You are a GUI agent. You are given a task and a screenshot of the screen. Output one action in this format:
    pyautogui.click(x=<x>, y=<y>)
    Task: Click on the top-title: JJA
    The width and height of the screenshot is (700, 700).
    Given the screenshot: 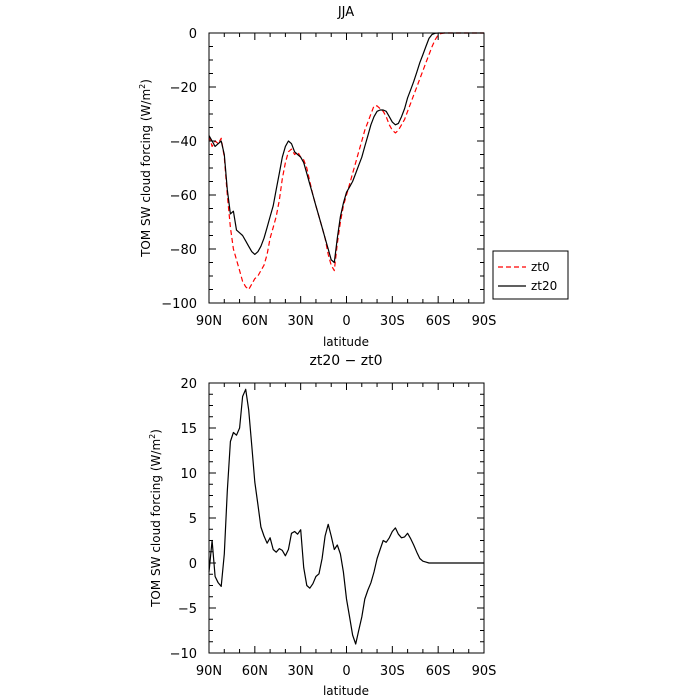 What is the action you would take?
    pyautogui.click(x=345, y=12)
    